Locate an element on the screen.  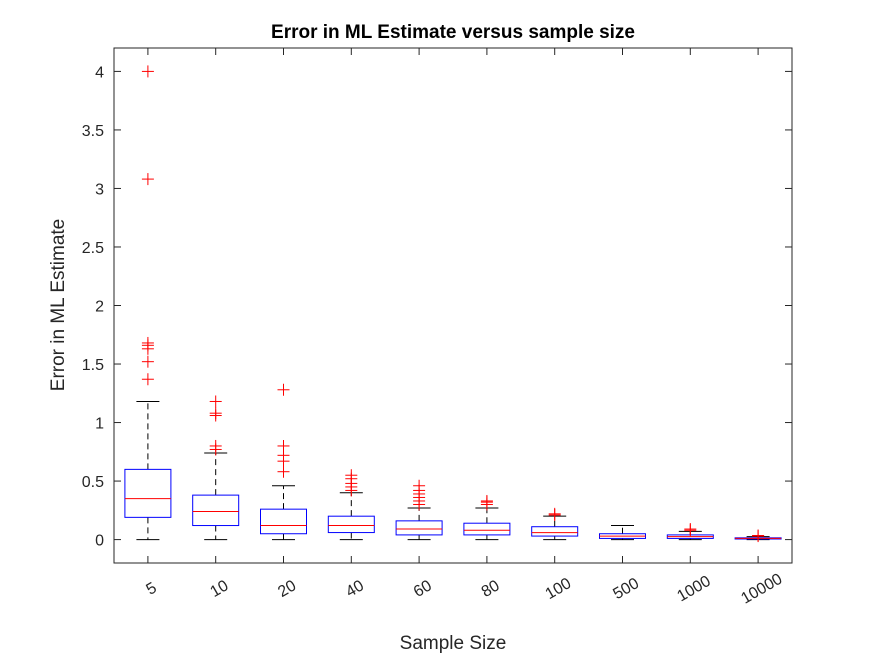
y-axis-label: Error in ML Estimate is located at coordinates (58, 305).